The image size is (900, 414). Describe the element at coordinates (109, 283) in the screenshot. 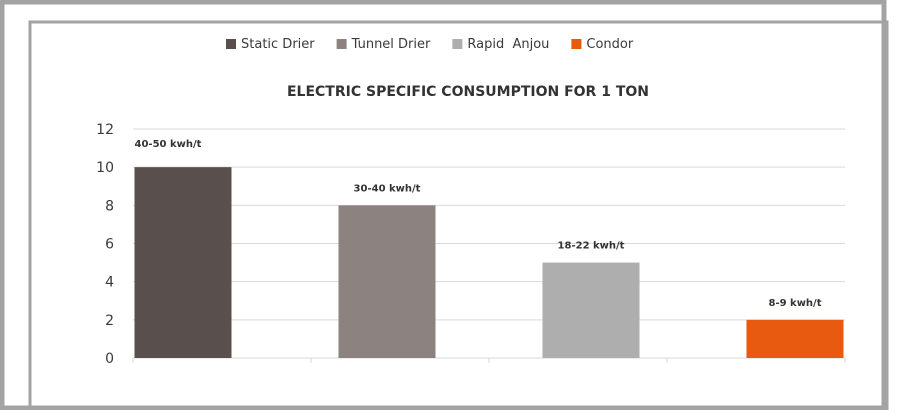

I see `y-tick-label: 4` at that location.